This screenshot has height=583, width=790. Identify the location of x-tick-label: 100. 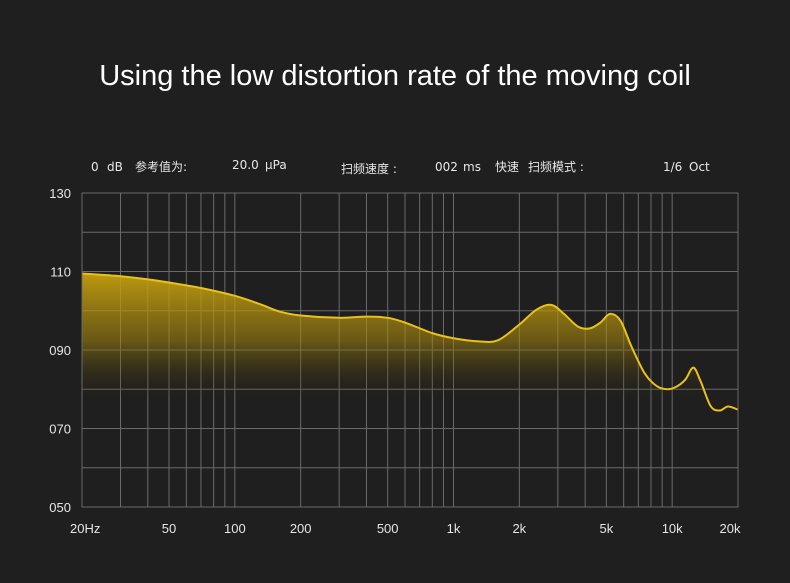
(235, 528).